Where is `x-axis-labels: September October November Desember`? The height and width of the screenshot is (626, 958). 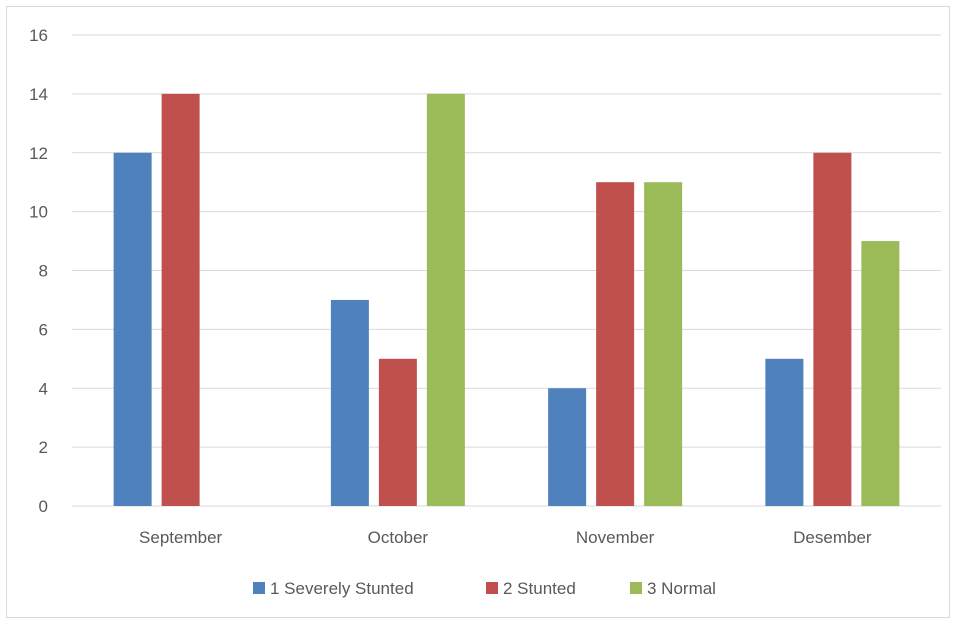
x-axis-labels: September October November Desember is located at coordinates (505, 537).